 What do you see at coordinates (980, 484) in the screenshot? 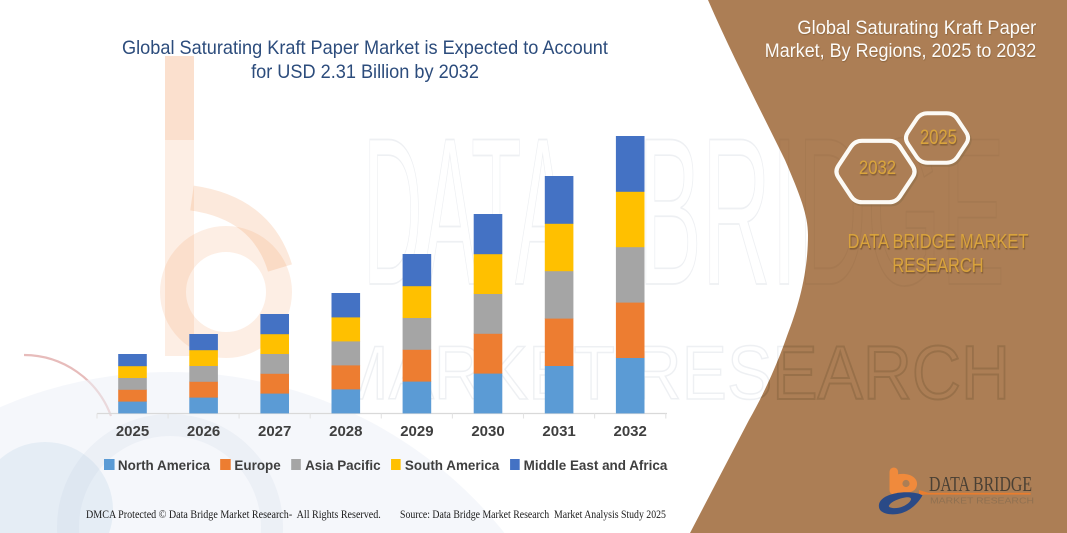
I see `svg-text: DATA BRIDGE` at bounding box center [980, 484].